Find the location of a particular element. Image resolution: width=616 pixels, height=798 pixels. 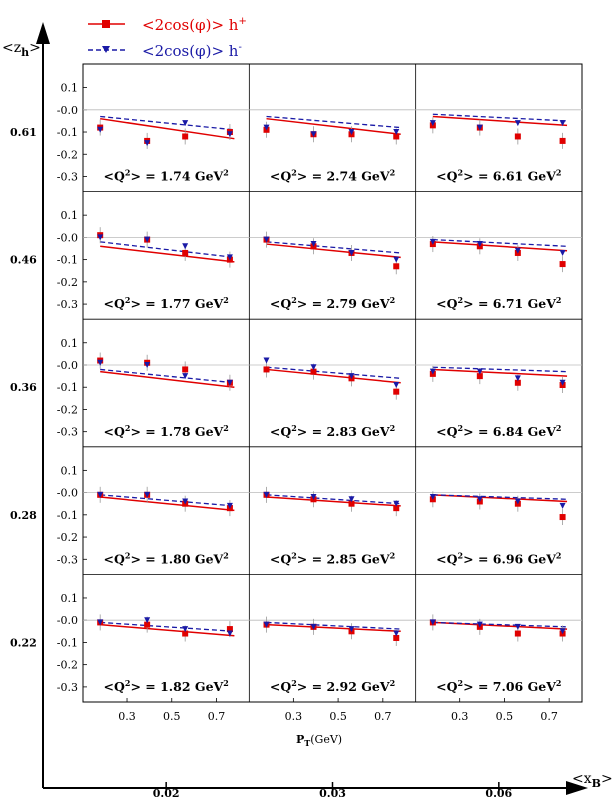

q2-label: <Q2> = 1.78 GeV2 is located at coordinates (166, 431).